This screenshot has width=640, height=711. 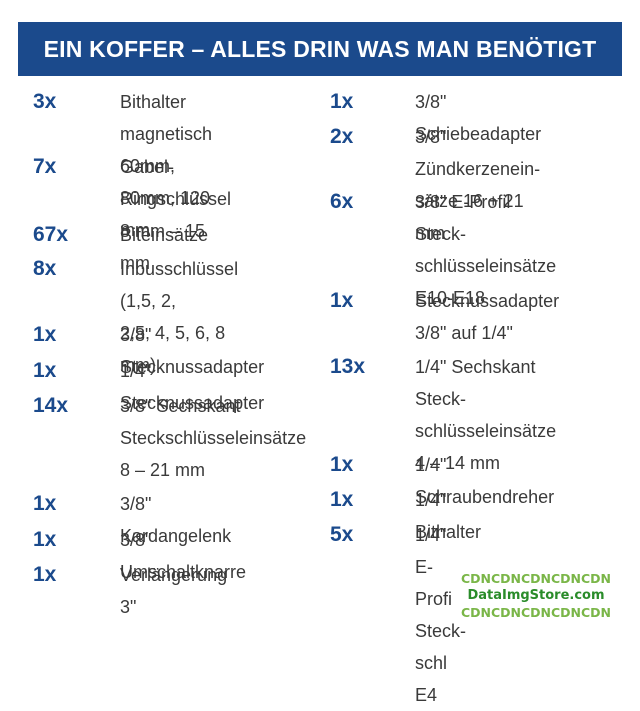 I want to click on item-quantity: 3x, so click(x=45, y=101).